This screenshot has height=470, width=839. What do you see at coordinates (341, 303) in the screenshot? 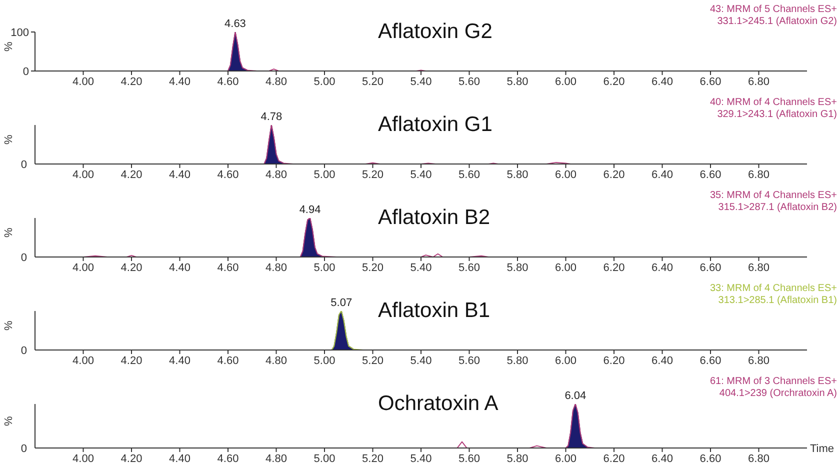
I see `annotation: 5.07` at bounding box center [341, 303].